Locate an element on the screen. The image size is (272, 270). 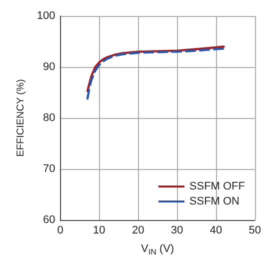
y-tick-label: 70 is located at coordinates (49, 169).